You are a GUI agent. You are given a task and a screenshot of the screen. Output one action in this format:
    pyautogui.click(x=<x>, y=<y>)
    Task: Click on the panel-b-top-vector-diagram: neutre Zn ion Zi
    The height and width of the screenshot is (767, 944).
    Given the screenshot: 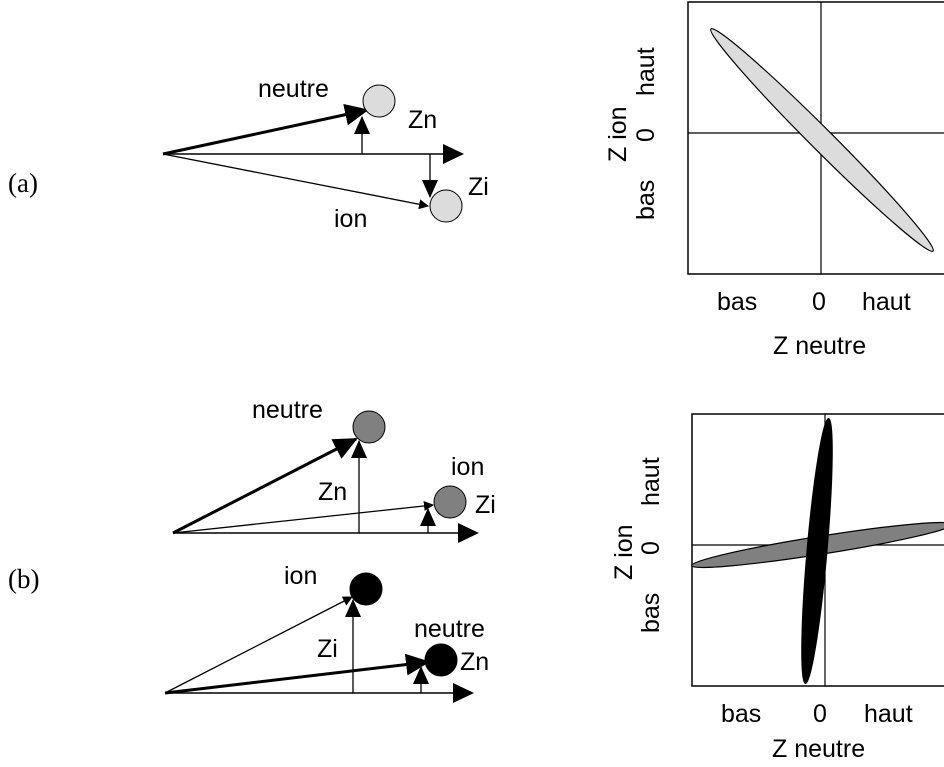 What is the action you would take?
    pyautogui.click(x=334, y=469)
    